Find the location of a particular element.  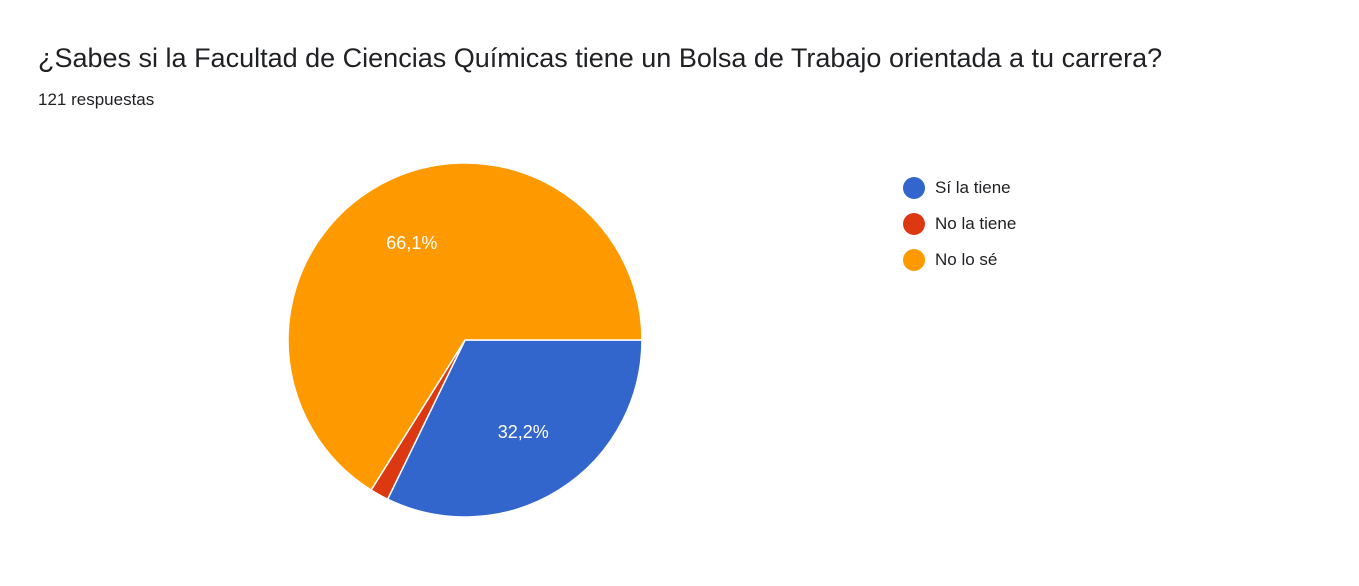

legend-item-no-la-tiene: No la tiene is located at coordinates (959, 224).